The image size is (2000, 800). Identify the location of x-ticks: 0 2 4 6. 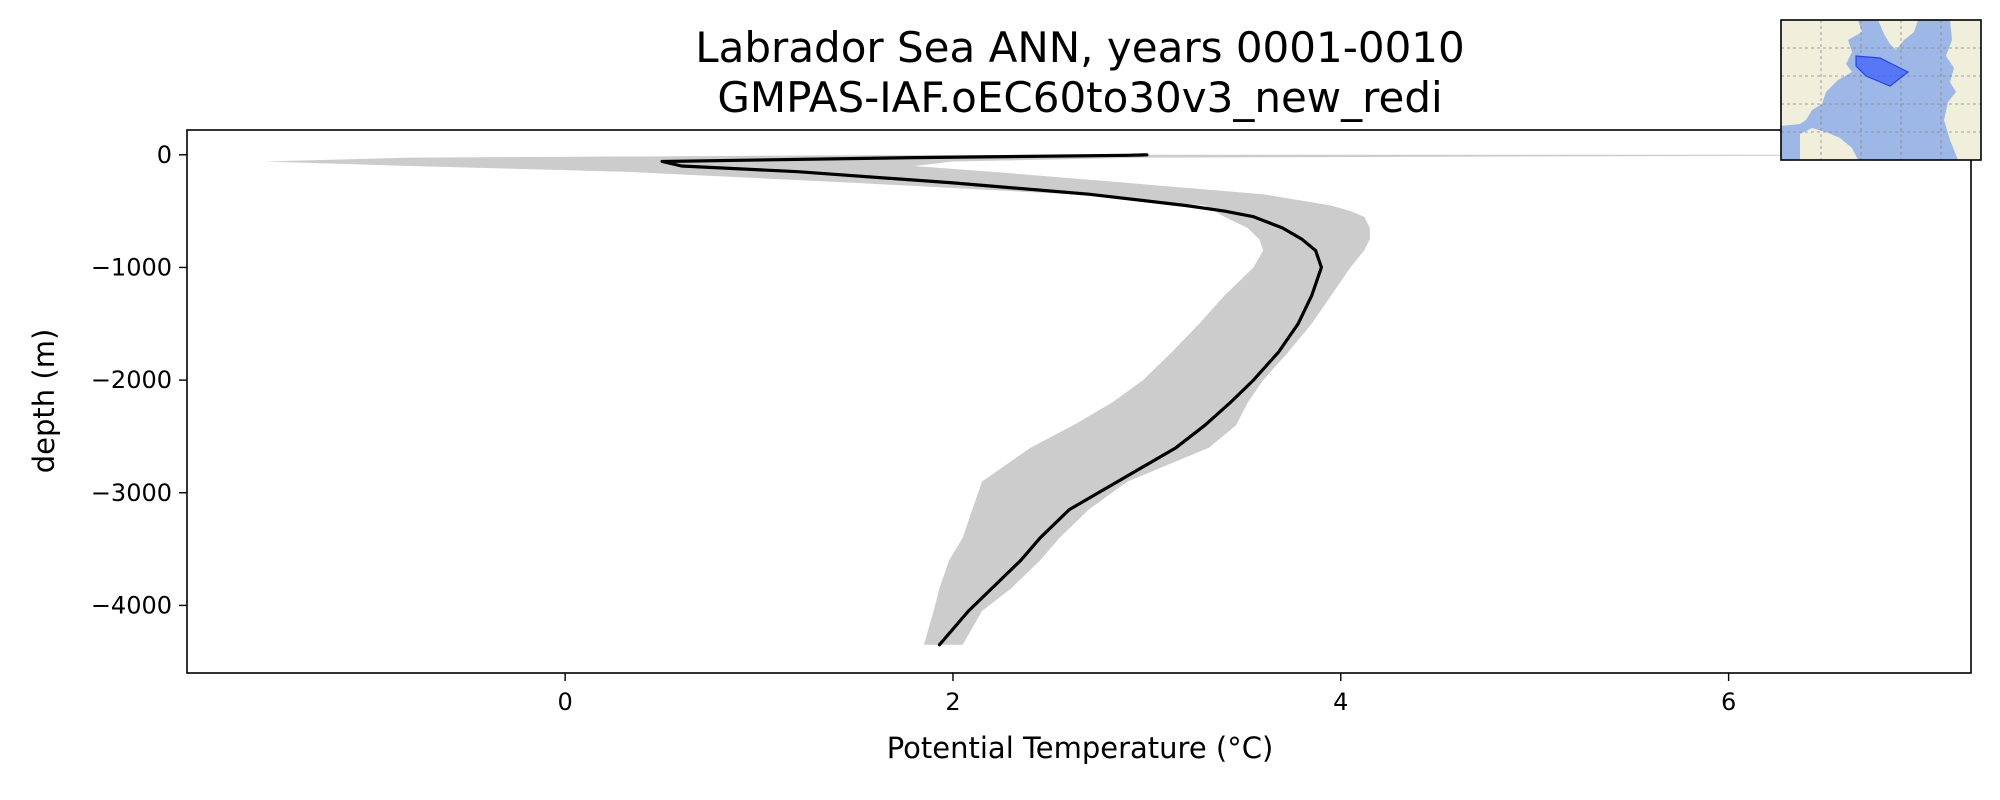
(1146, 694).